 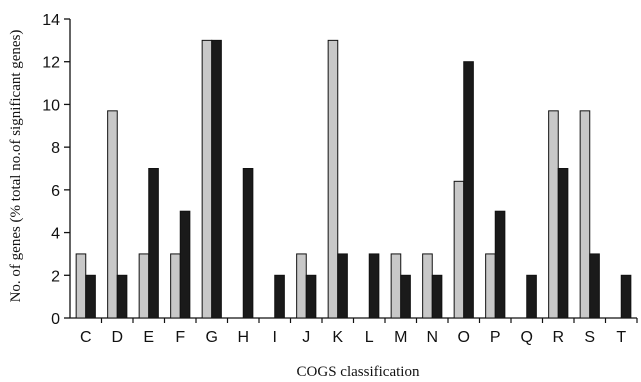 I want to click on bar-series-2-D, so click(x=122, y=296).